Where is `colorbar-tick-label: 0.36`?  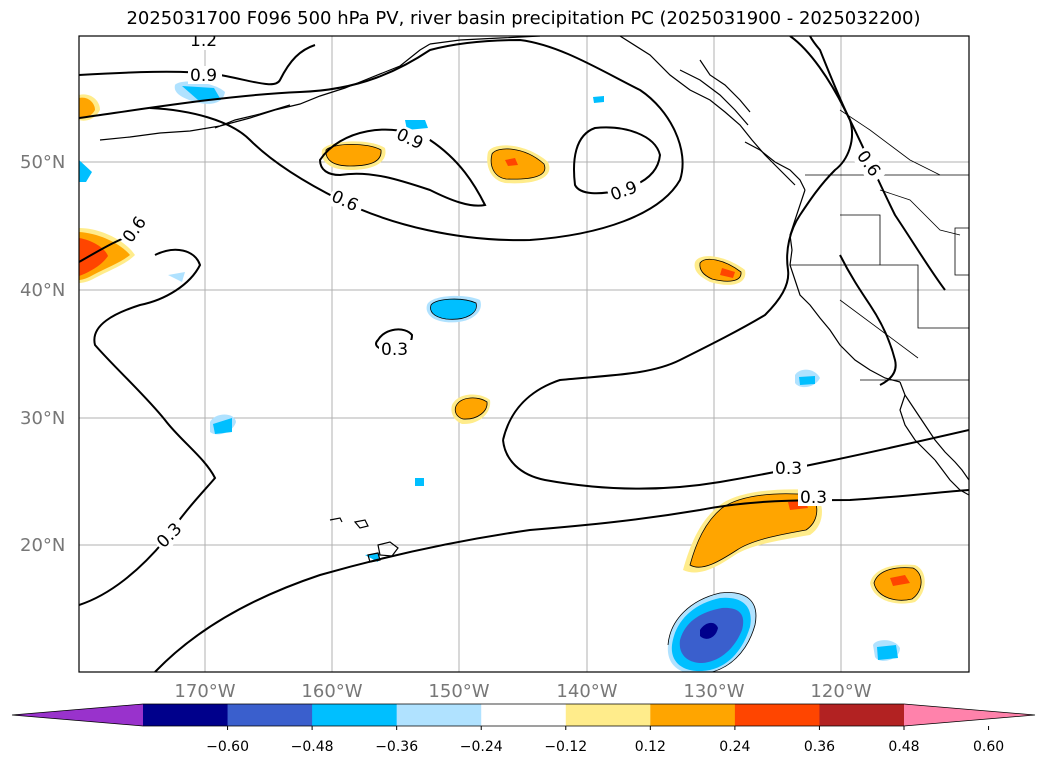 colorbar-tick-label: 0.36 is located at coordinates (819, 747).